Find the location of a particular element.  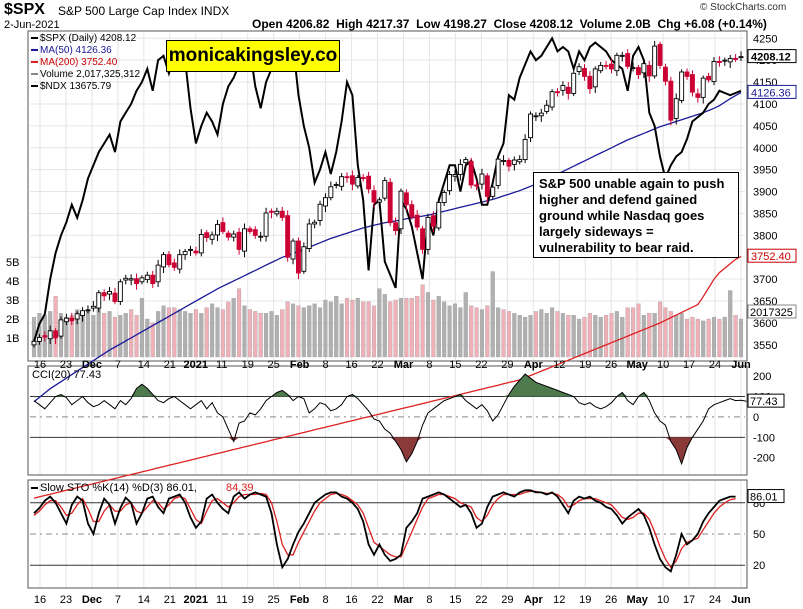

cci-negative-fill is located at coordinates (390, 450).